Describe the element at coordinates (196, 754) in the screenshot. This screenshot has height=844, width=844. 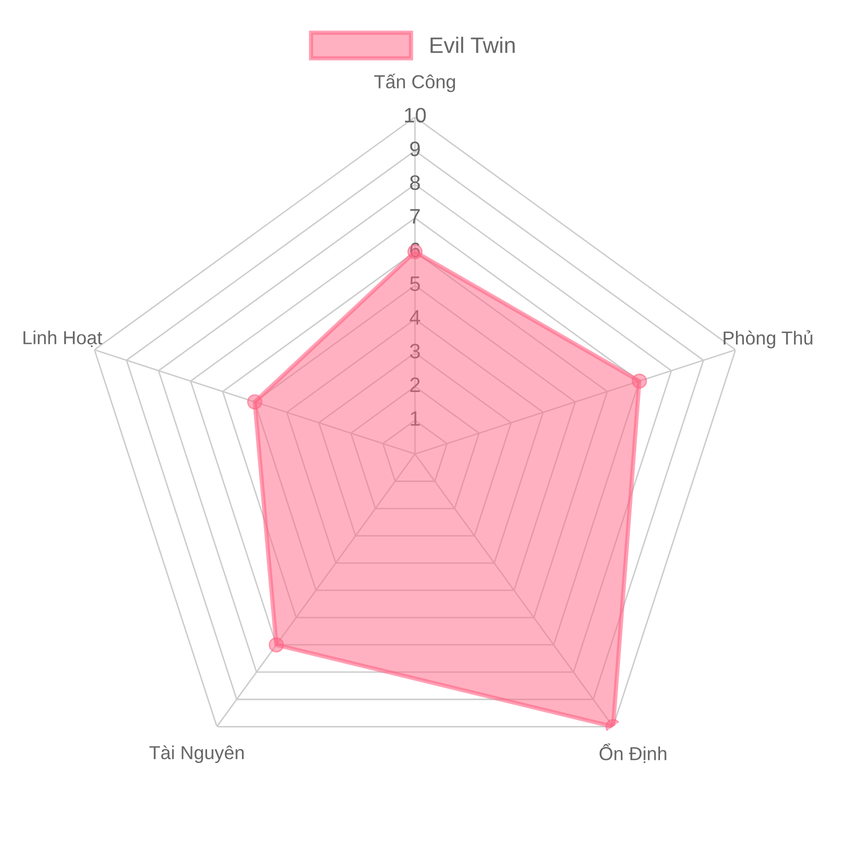
I see `spoke-label: Tài Nguyên` at that location.